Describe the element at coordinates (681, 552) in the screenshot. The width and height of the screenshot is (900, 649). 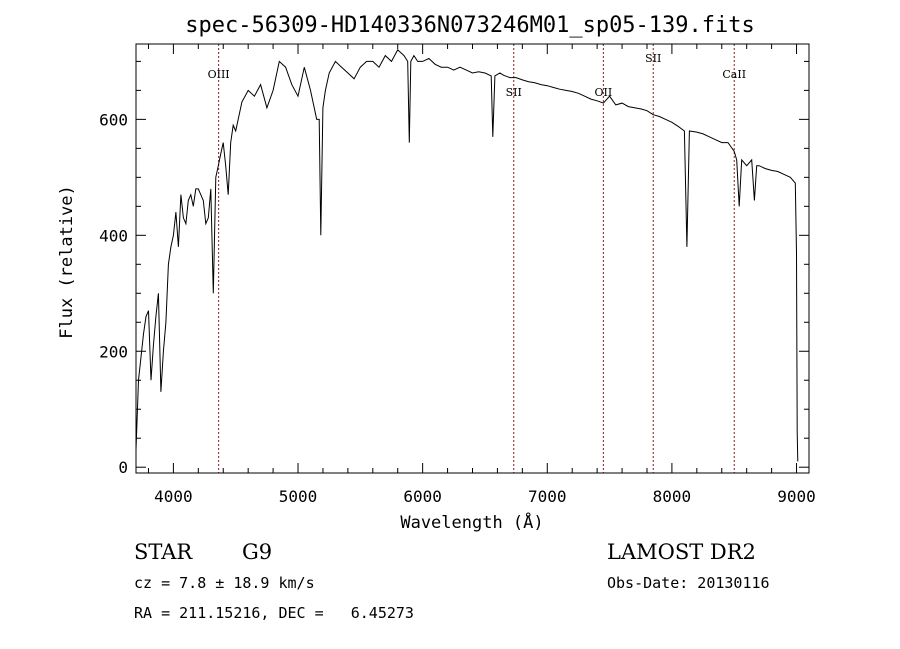
I see `survey-name: LAMOST DR2` at that location.